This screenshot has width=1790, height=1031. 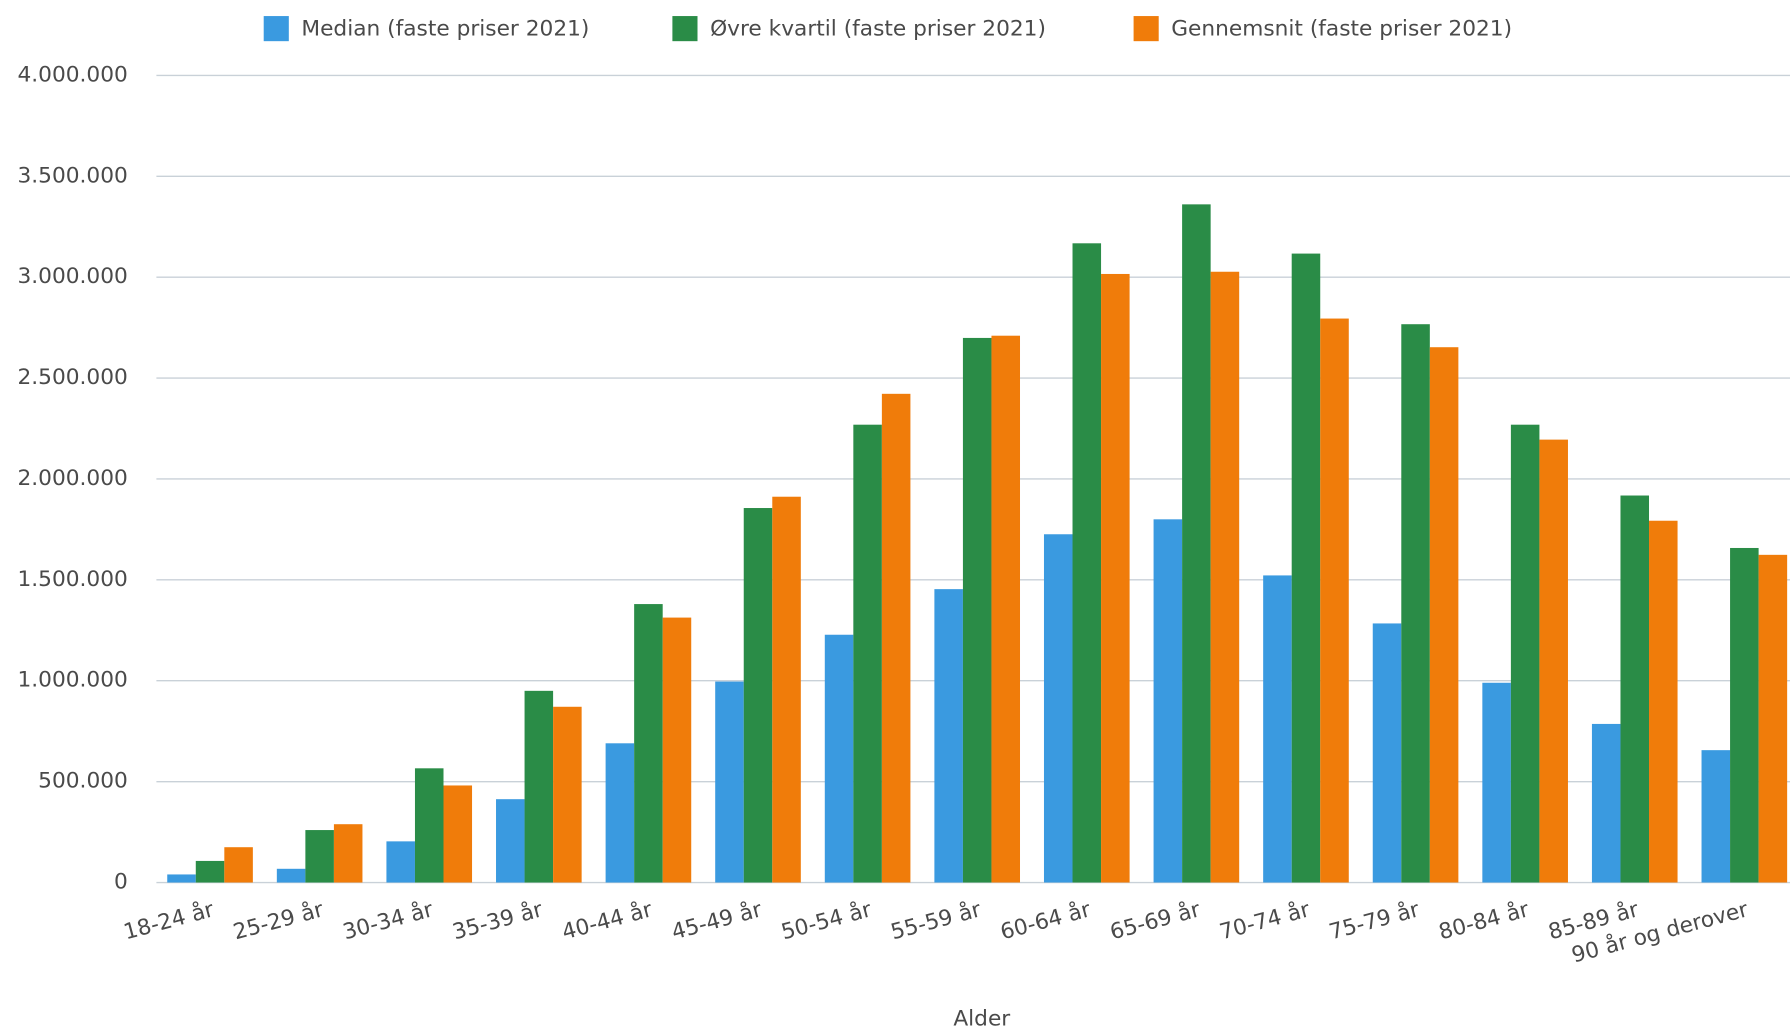 I want to click on x-tick-label: 25-29 år, so click(x=278, y=920).